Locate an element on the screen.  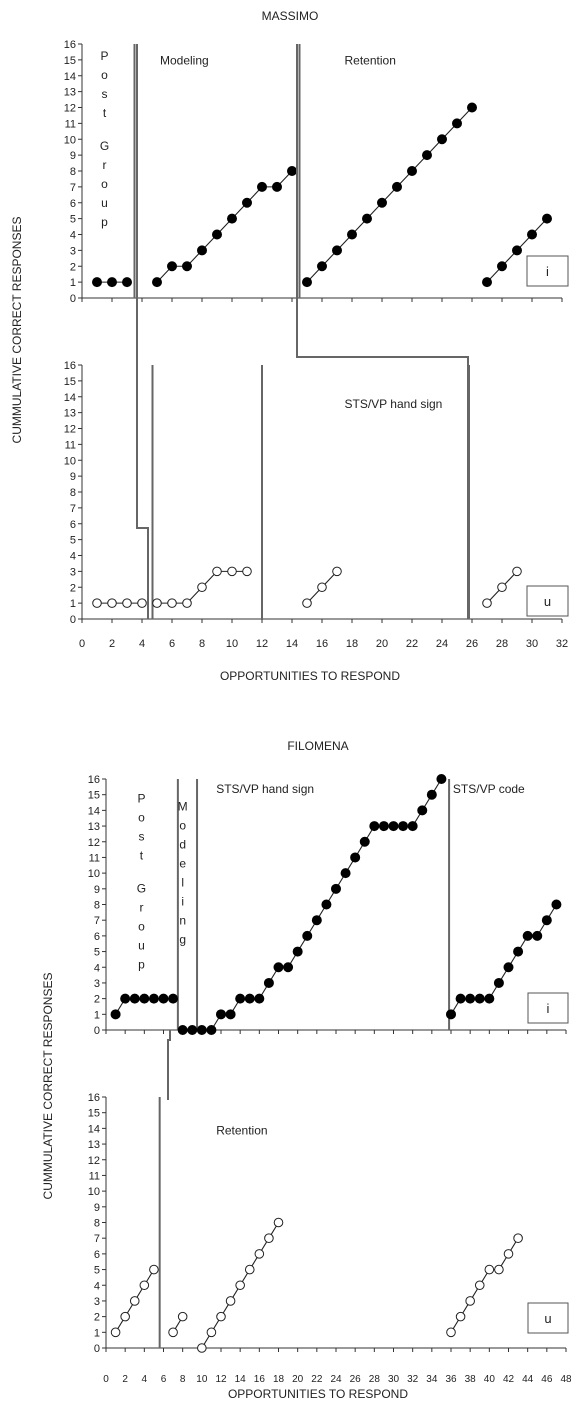
massimo-panel-1-y-tick-label: 15 is located at coordinates (70, 61).